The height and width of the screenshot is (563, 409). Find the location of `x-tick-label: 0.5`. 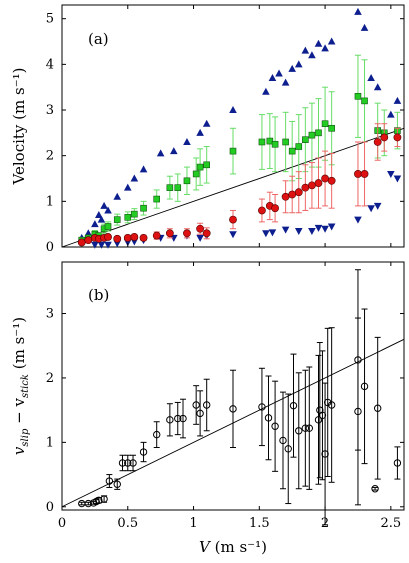

x-tick-label: 0.5 is located at coordinates (127, 523).